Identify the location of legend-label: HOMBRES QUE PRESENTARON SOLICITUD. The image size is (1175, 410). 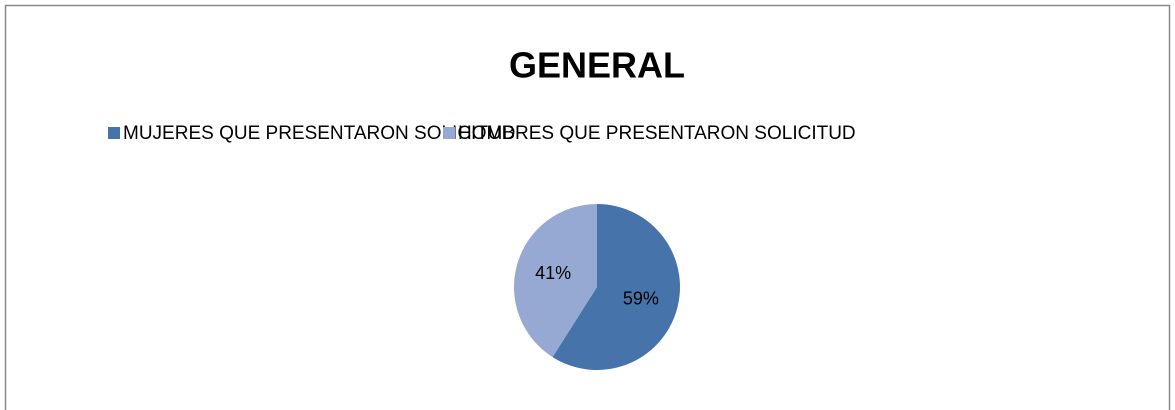
(657, 133).